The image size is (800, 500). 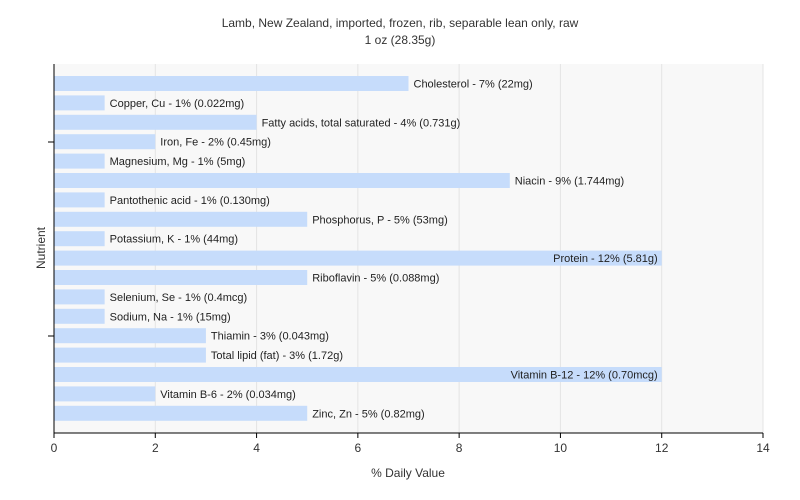 I want to click on bar-label: Pantothenic acid - 1% (0.130mg), so click(x=190, y=201).